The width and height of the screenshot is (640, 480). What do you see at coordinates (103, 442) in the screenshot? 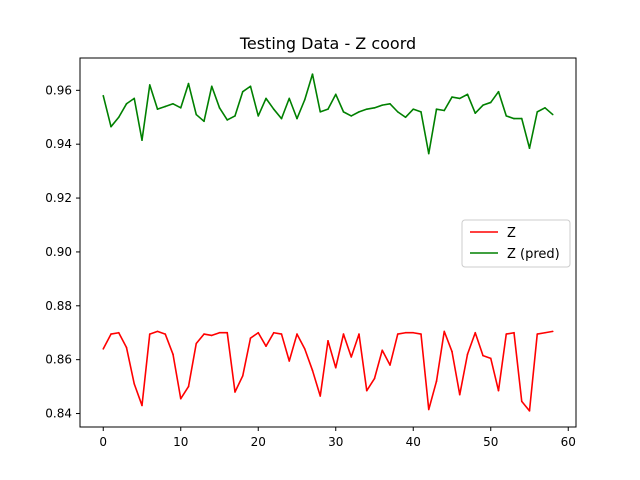
I see `x-tick-label: 0` at bounding box center [103, 442].